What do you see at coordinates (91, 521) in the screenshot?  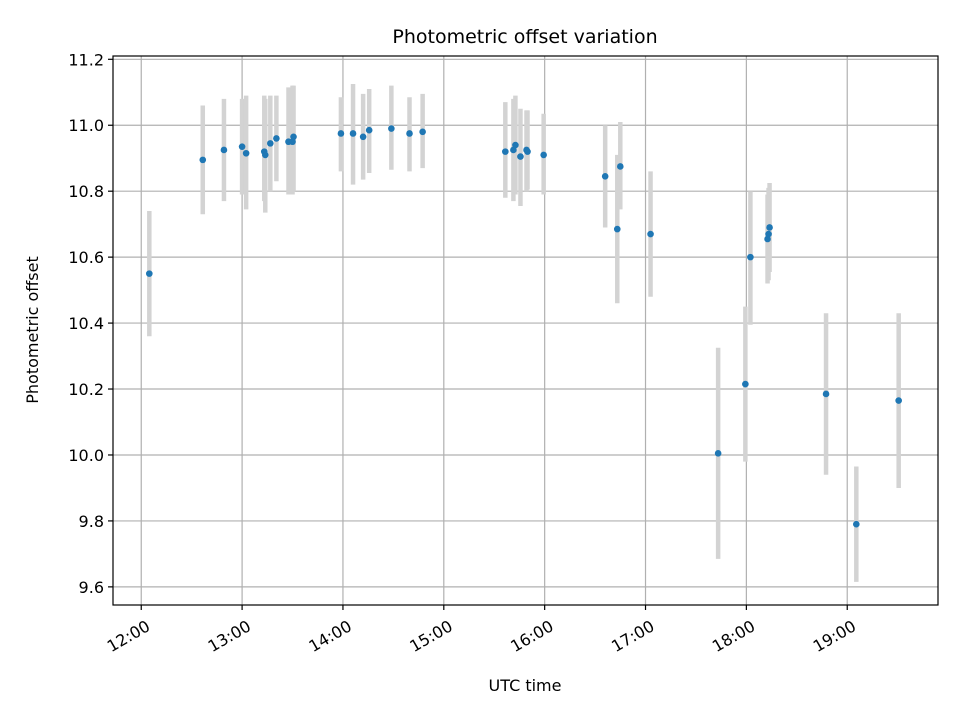 I see `y-tick-label: 9.8` at bounding box center [91, 521].